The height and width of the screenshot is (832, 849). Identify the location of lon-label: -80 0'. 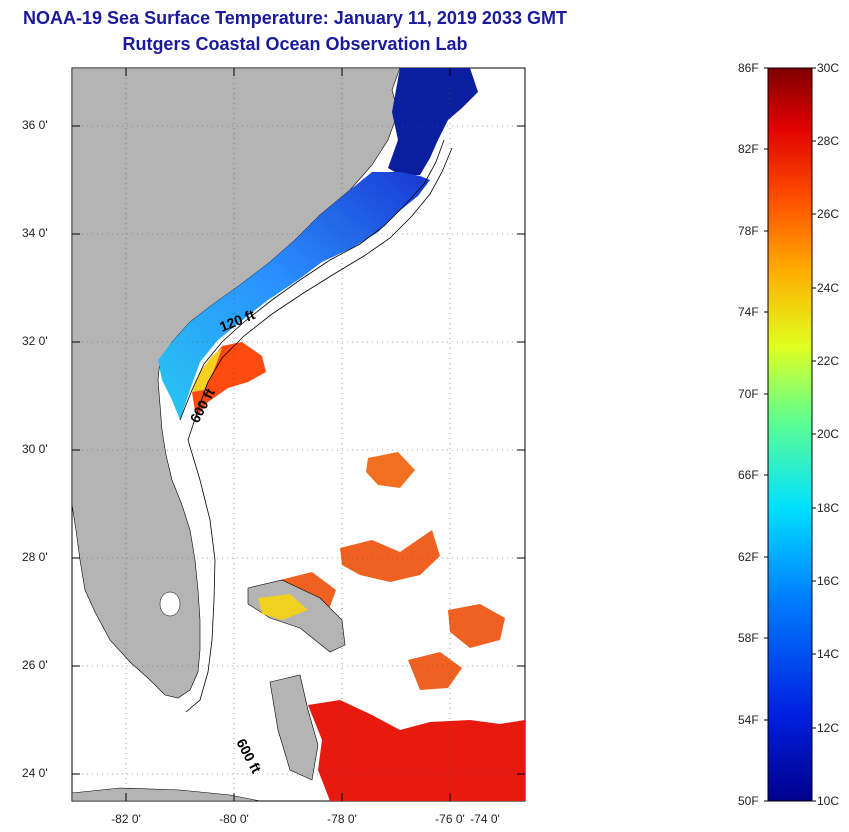
(234, 819).